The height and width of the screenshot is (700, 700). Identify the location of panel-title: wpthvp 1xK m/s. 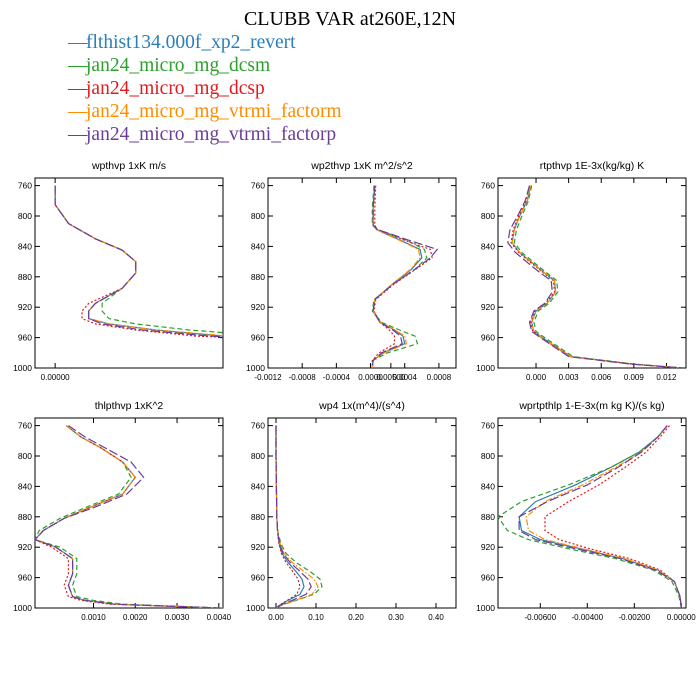
(128, 166).